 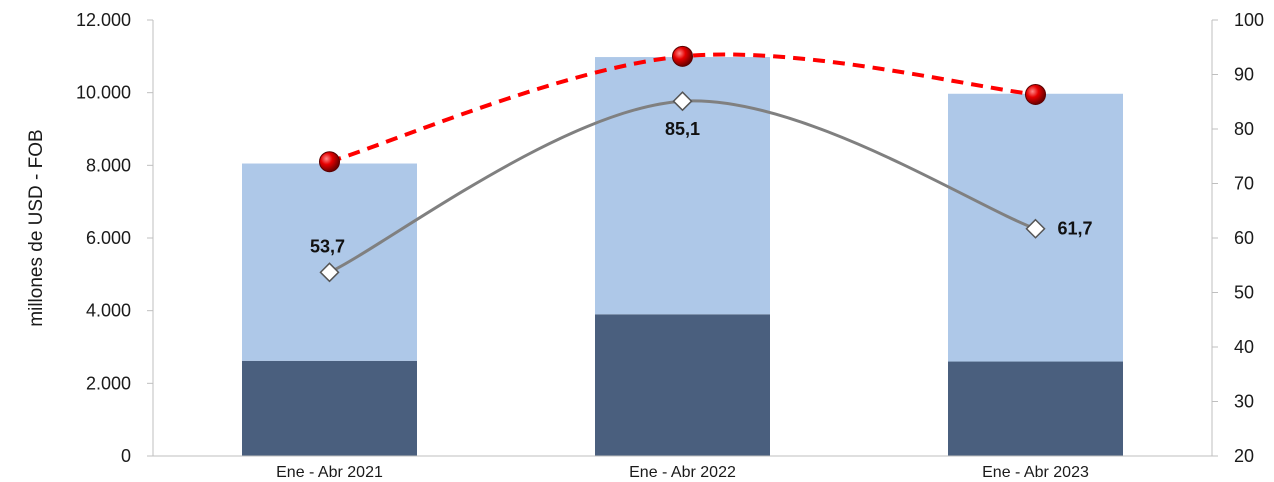 I want to click on y-right-tick-label: 80, so click(x=1244, y=129).